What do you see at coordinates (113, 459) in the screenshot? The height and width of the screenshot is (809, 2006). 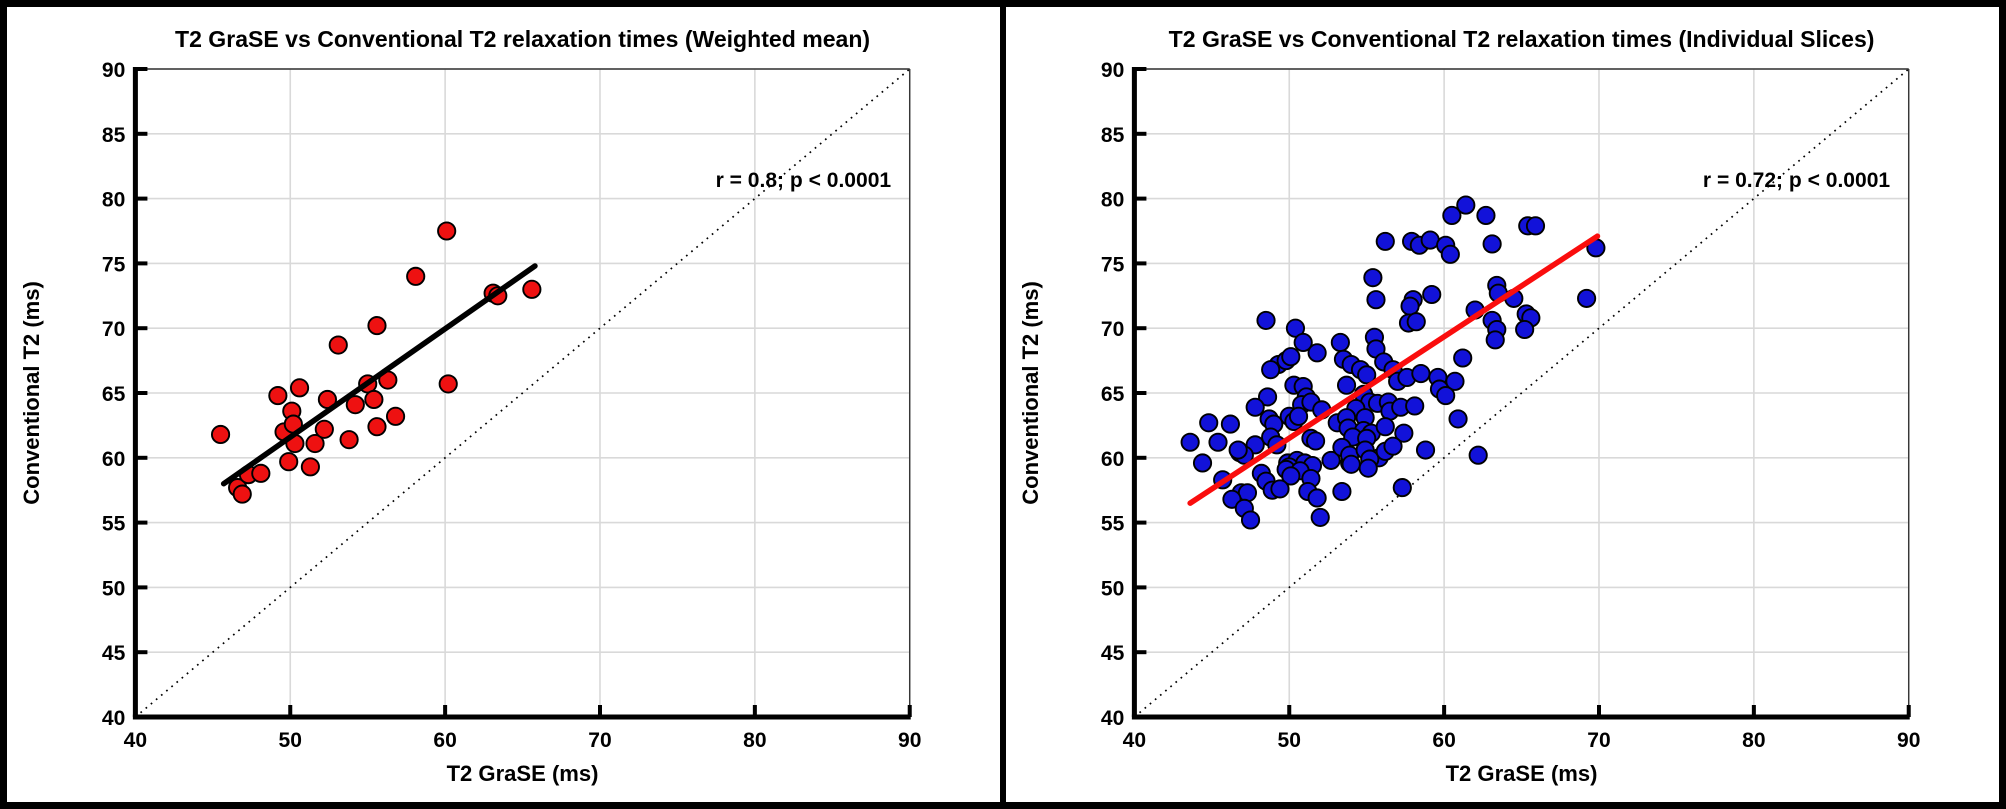 I see `y-tick-label: 60` at bounding box center [113, 459].